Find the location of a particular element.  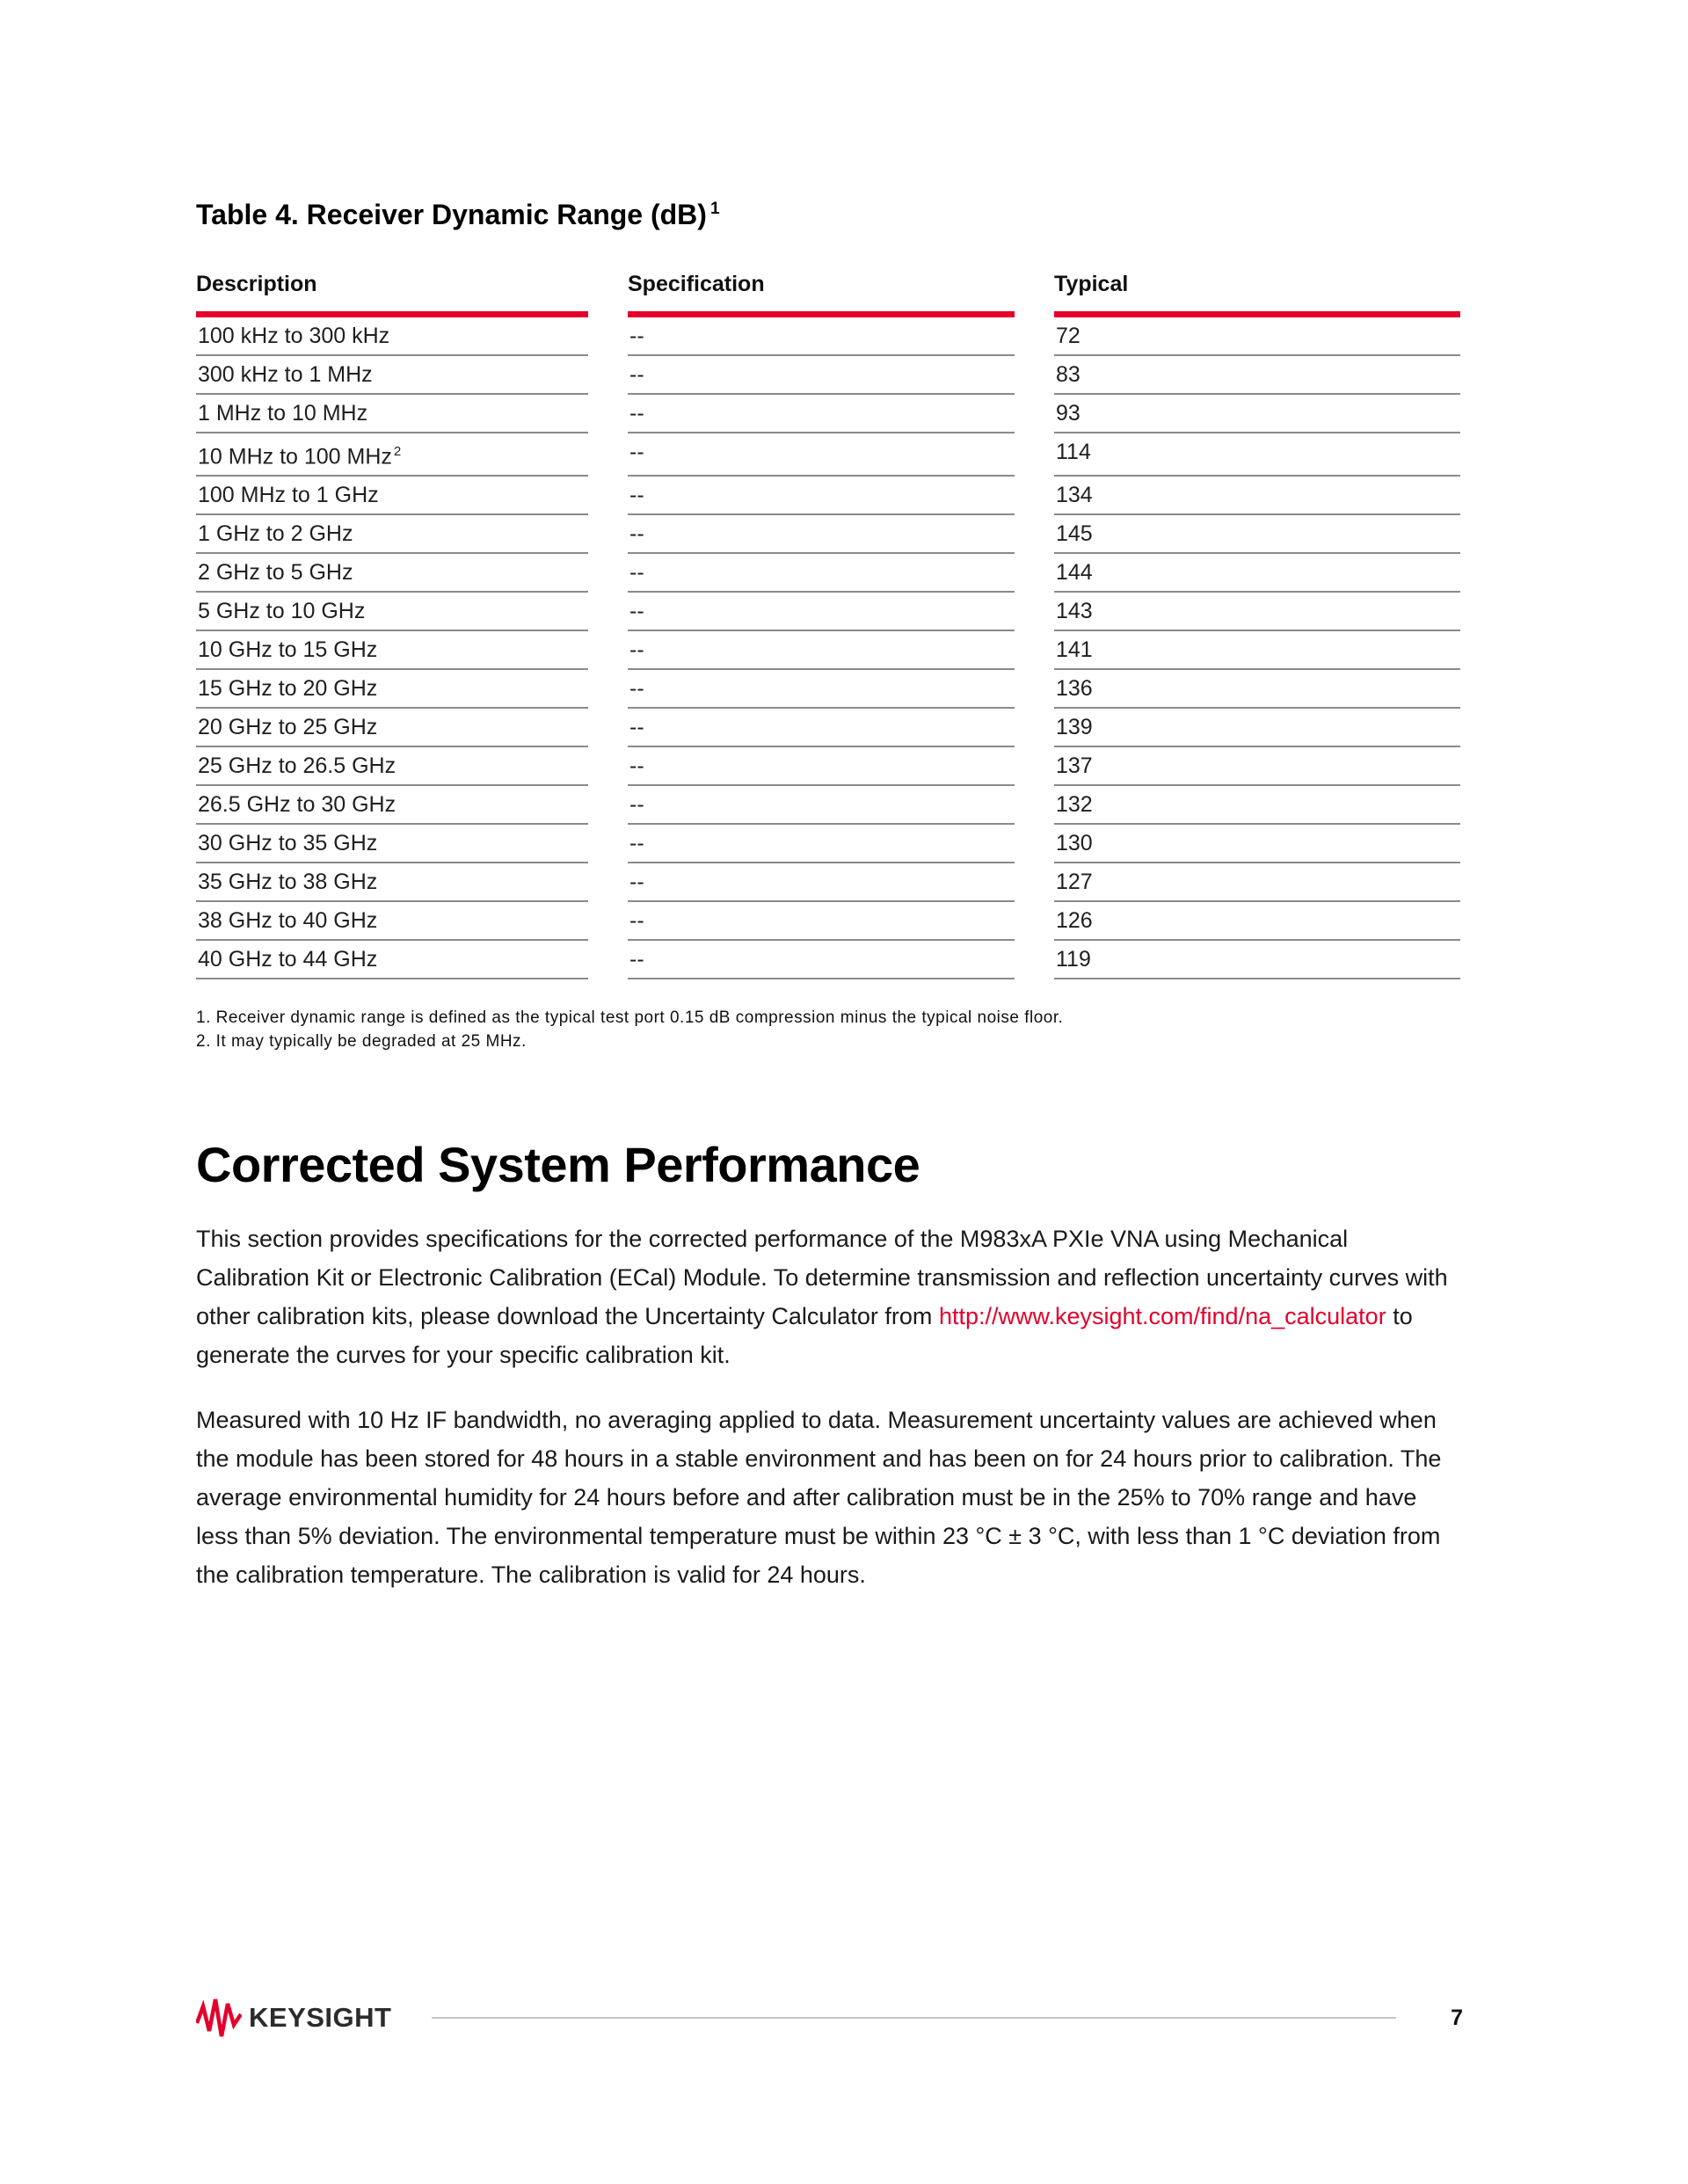

cell-description: 1 GHz to 2 GHz is located at coordinates (392, 535).